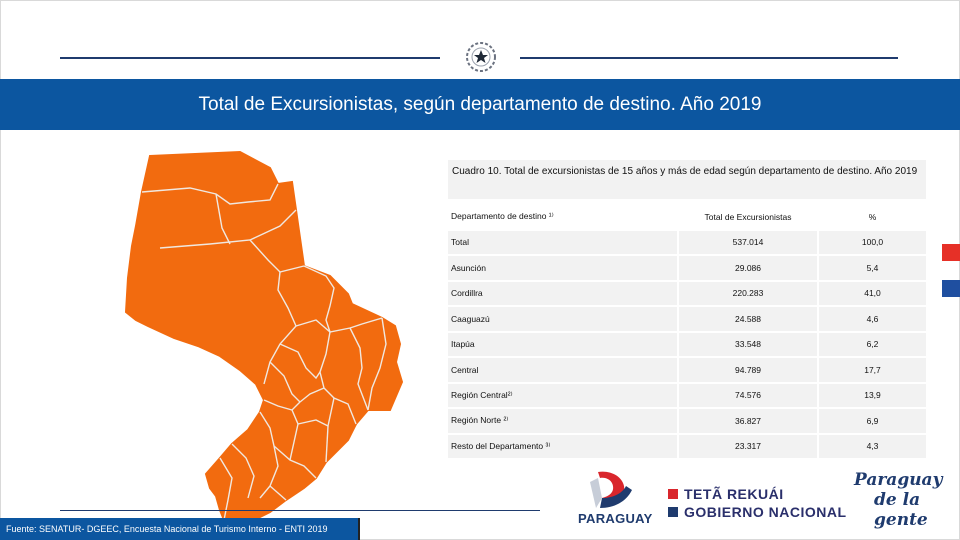 This screenshot has height=540, width=960. Describe the element at coordinates (562, 319) in the screenshot. I see `cell-department: Caaguazú` at that location.